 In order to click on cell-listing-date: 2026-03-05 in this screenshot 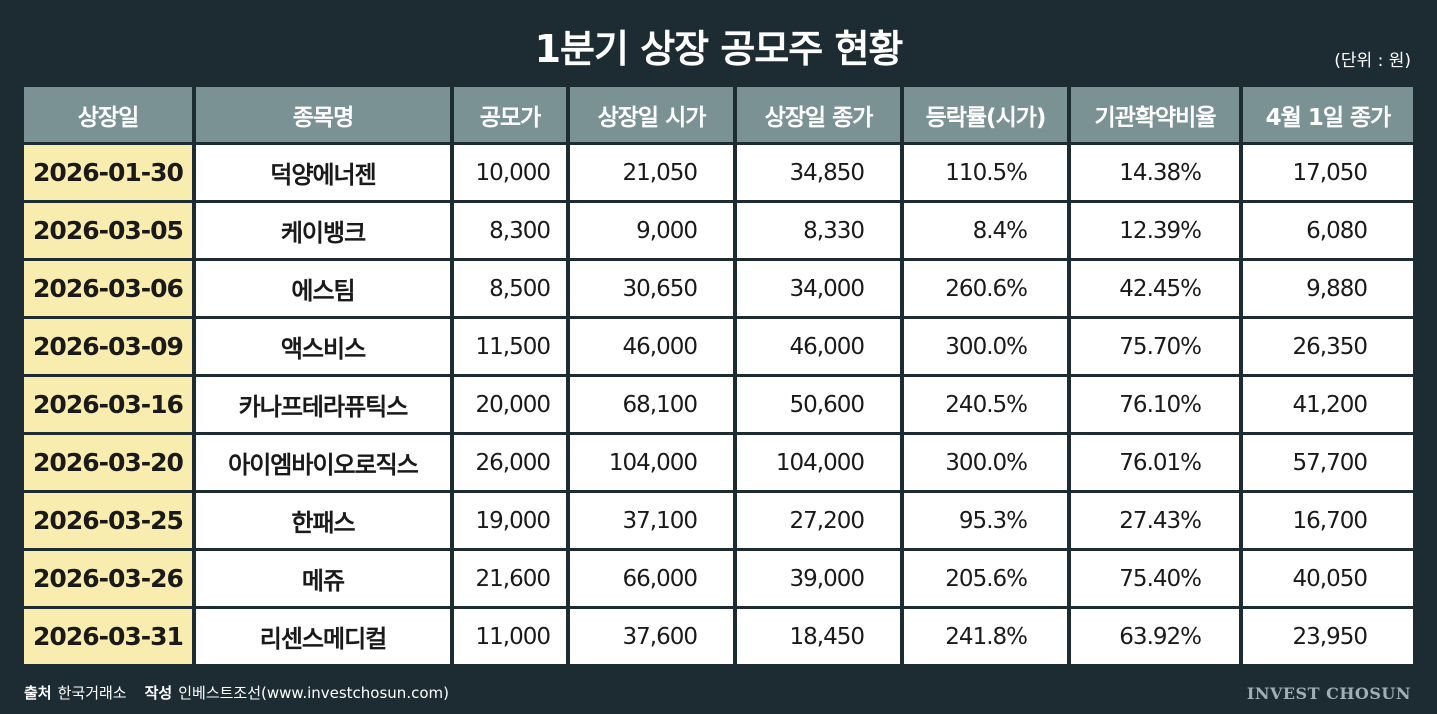, I will do `click(109, 231)`.